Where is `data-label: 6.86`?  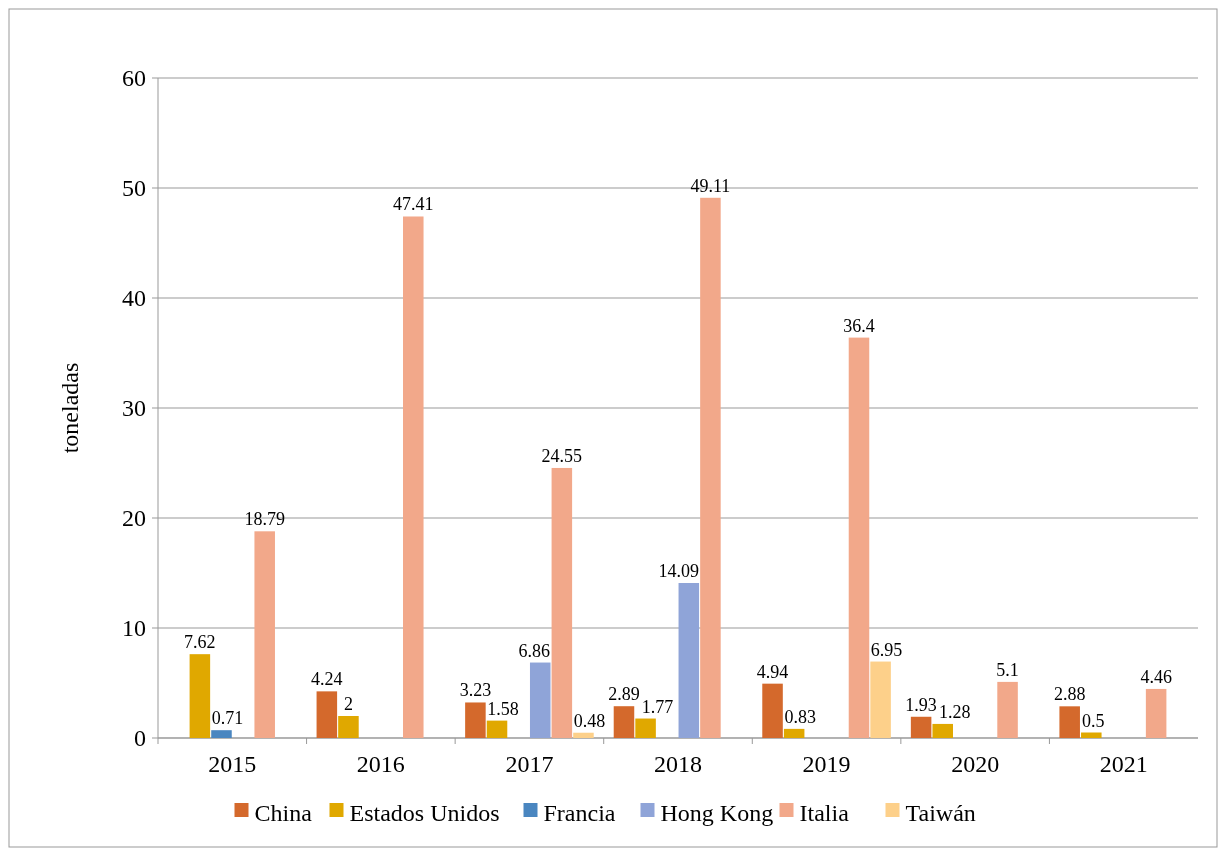 data-label: 6.86 is located at coordinates (534, 650).